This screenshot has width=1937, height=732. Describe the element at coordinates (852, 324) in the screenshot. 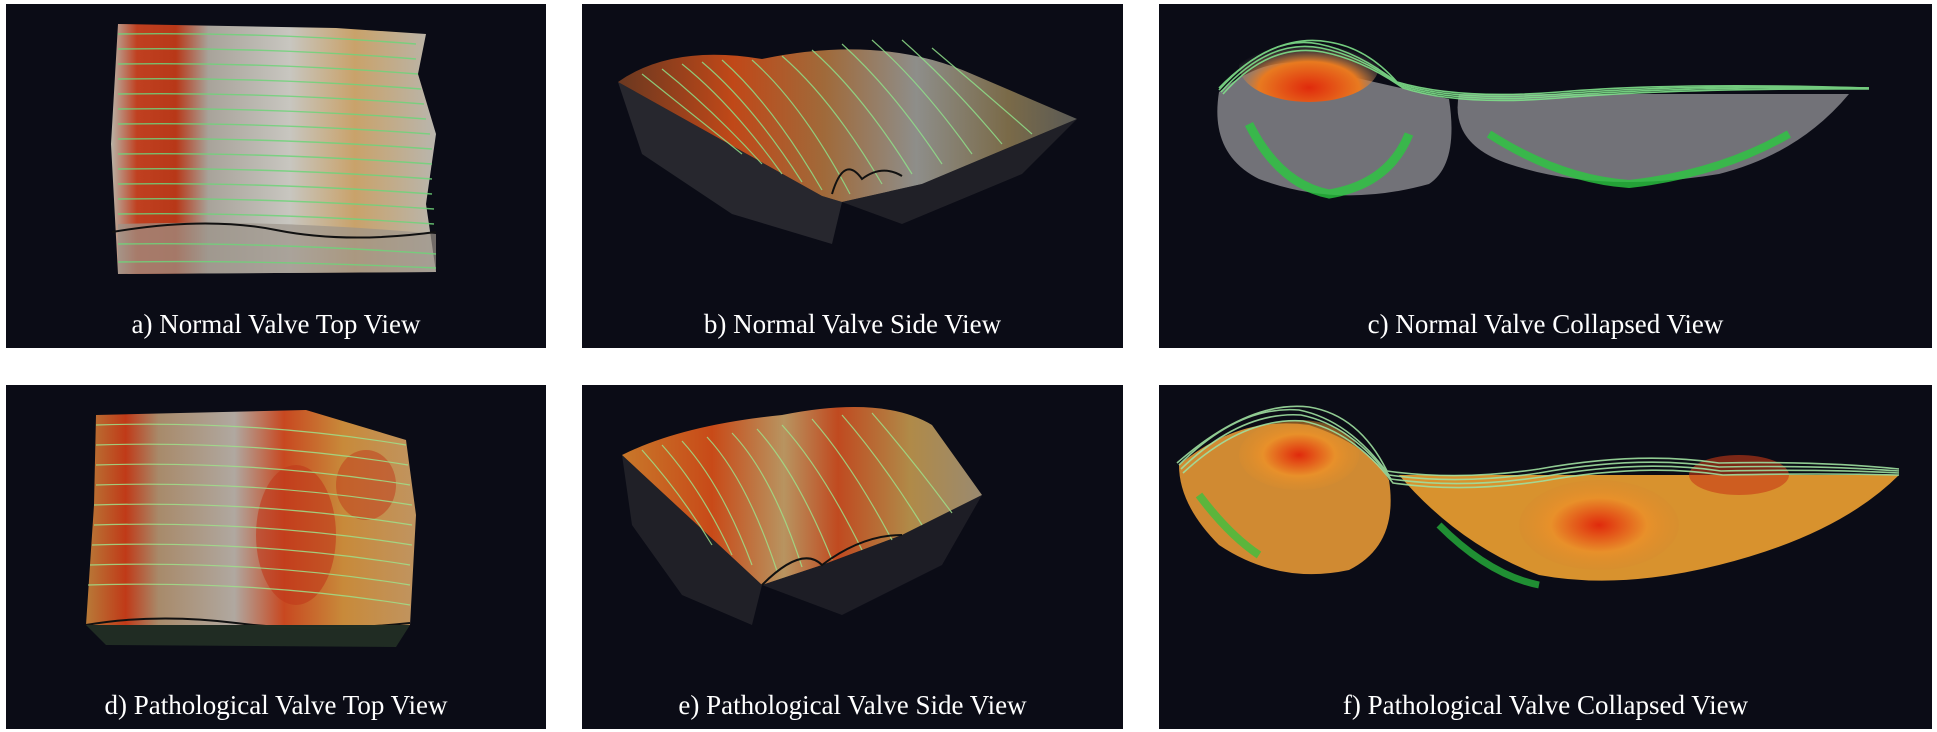

I see `caption-b: b) Normal Valve Side View` at that location.